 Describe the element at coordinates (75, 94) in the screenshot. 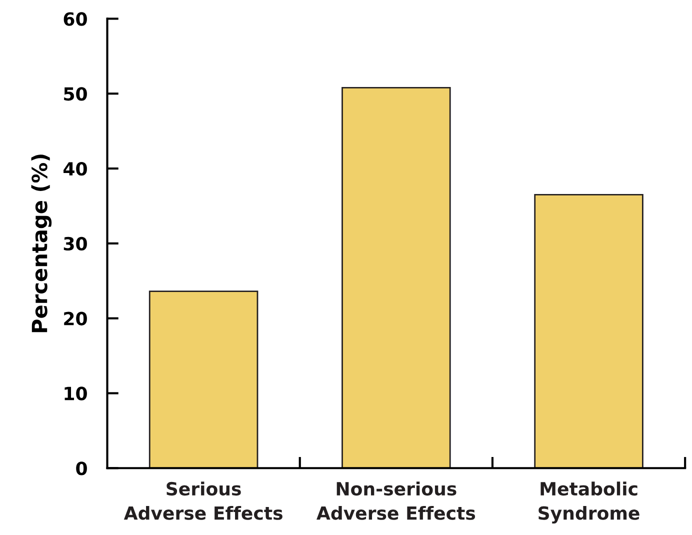

I see `y-tick-label: 50` at that location.